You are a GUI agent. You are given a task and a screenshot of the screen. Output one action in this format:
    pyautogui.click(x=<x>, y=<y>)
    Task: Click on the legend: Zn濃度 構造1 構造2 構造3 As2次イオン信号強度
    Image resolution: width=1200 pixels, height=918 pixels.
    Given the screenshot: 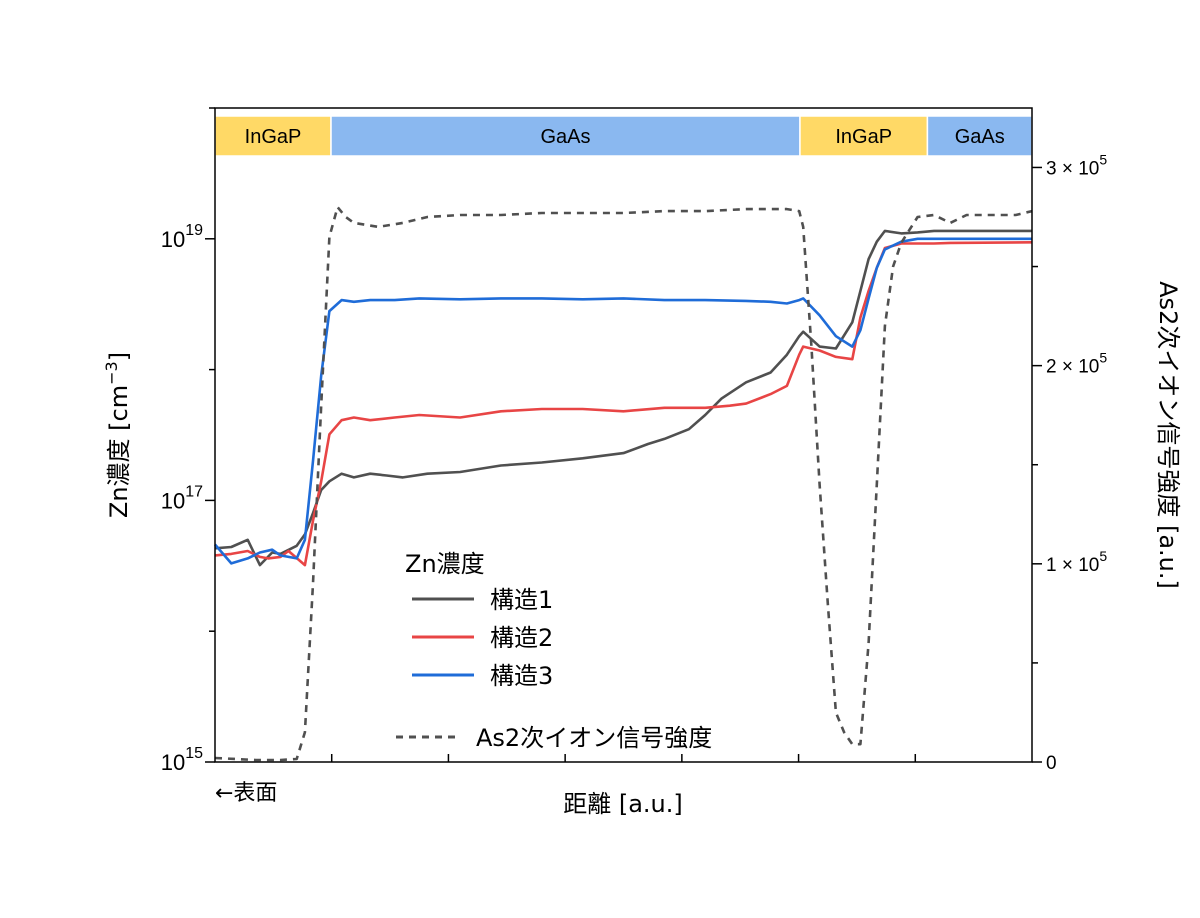 What is the action you would take?
    pyautogui.click(x=554, y=651)
    